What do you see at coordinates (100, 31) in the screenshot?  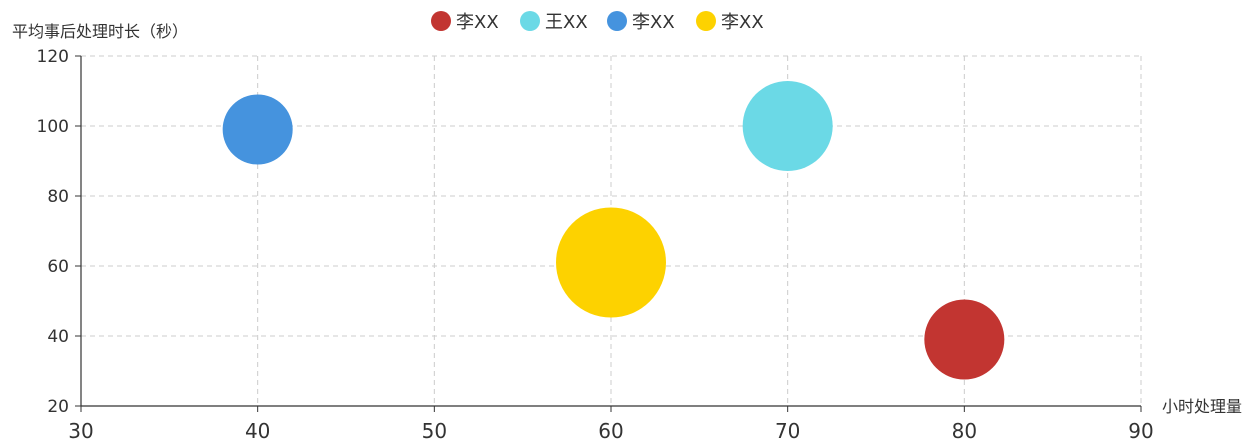 I see `y-axis-label: 平均事后处理时长（秒）` at bounding box center [100, 31].